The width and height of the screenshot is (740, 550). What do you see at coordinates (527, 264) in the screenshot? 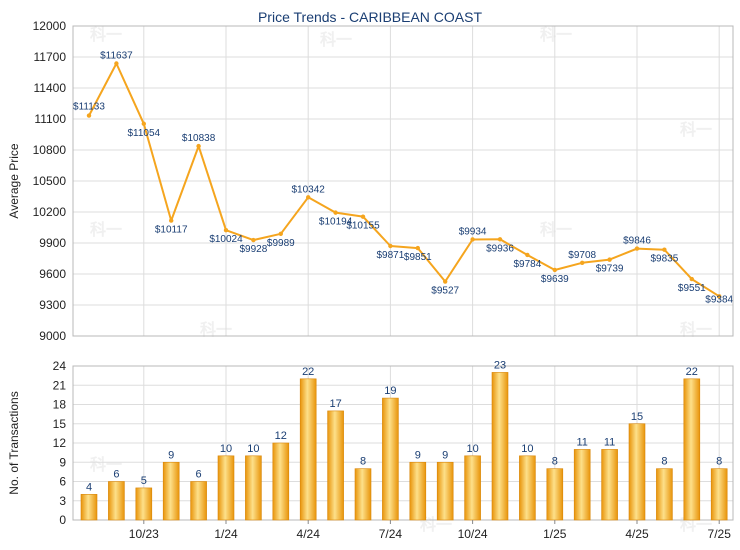
I see `price-data-label: $9784` at bounding box center [527, 264].